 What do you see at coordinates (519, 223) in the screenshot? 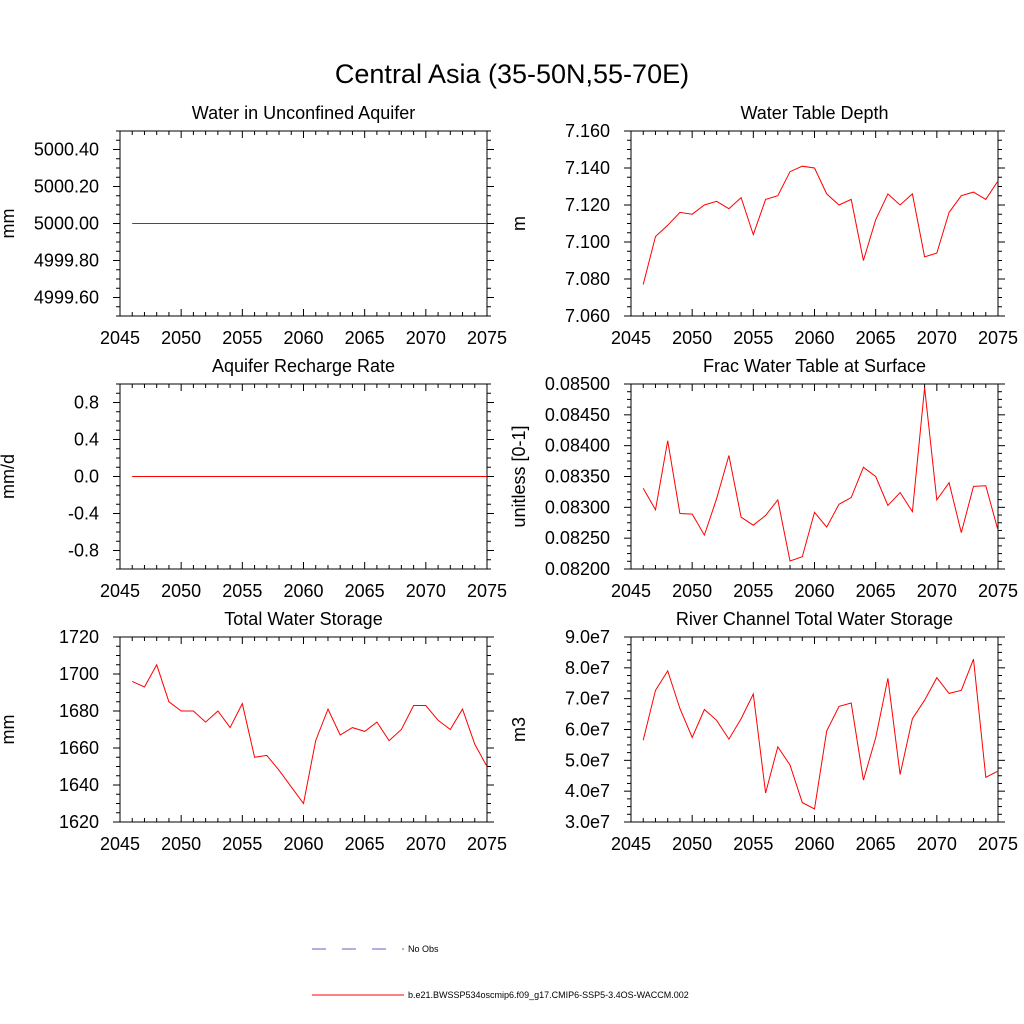
I see `y-axis-label: m` at bounding box center [519, 223].